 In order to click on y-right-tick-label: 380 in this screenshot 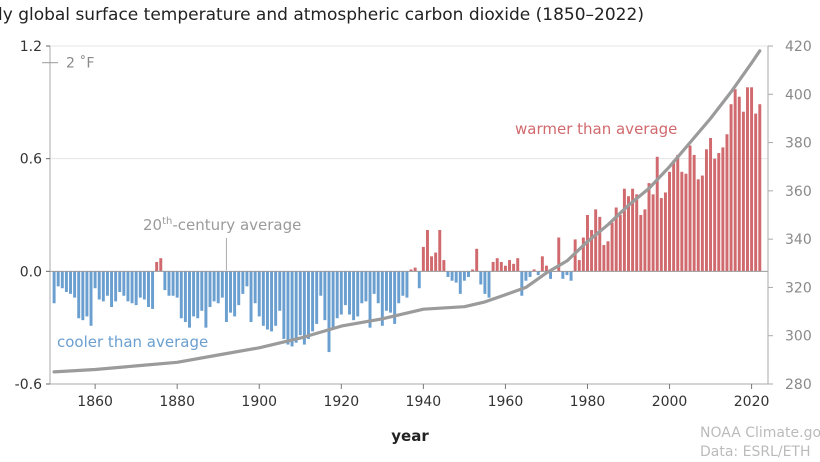, I will do `click(798, 144)`.